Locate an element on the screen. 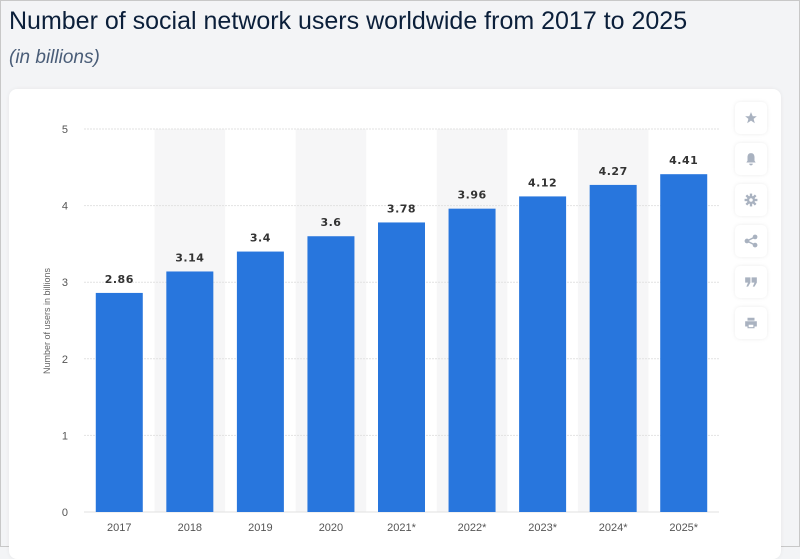  data-label: 2.86 is located at coordinates (119, 279).